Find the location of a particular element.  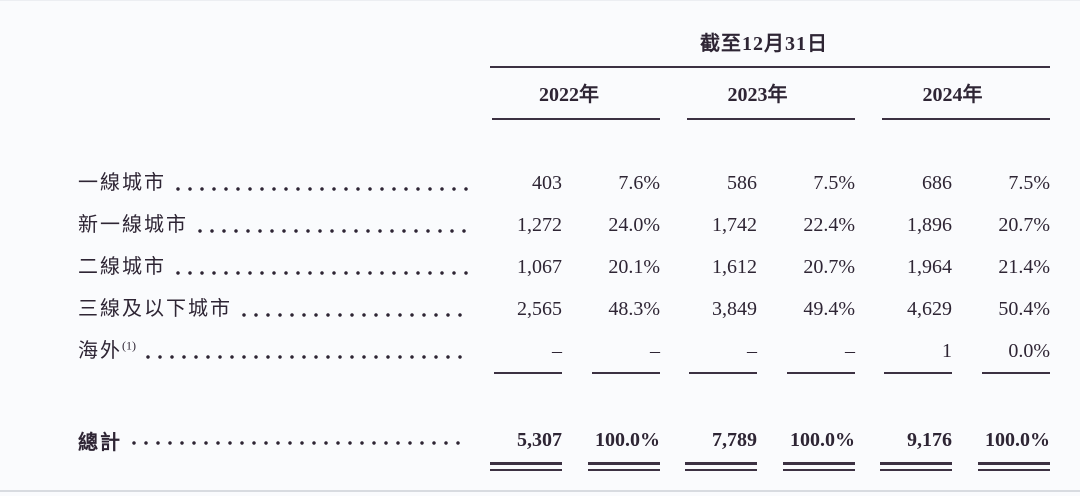

cell-value: 1,612 is located at coordinates (734, 267).